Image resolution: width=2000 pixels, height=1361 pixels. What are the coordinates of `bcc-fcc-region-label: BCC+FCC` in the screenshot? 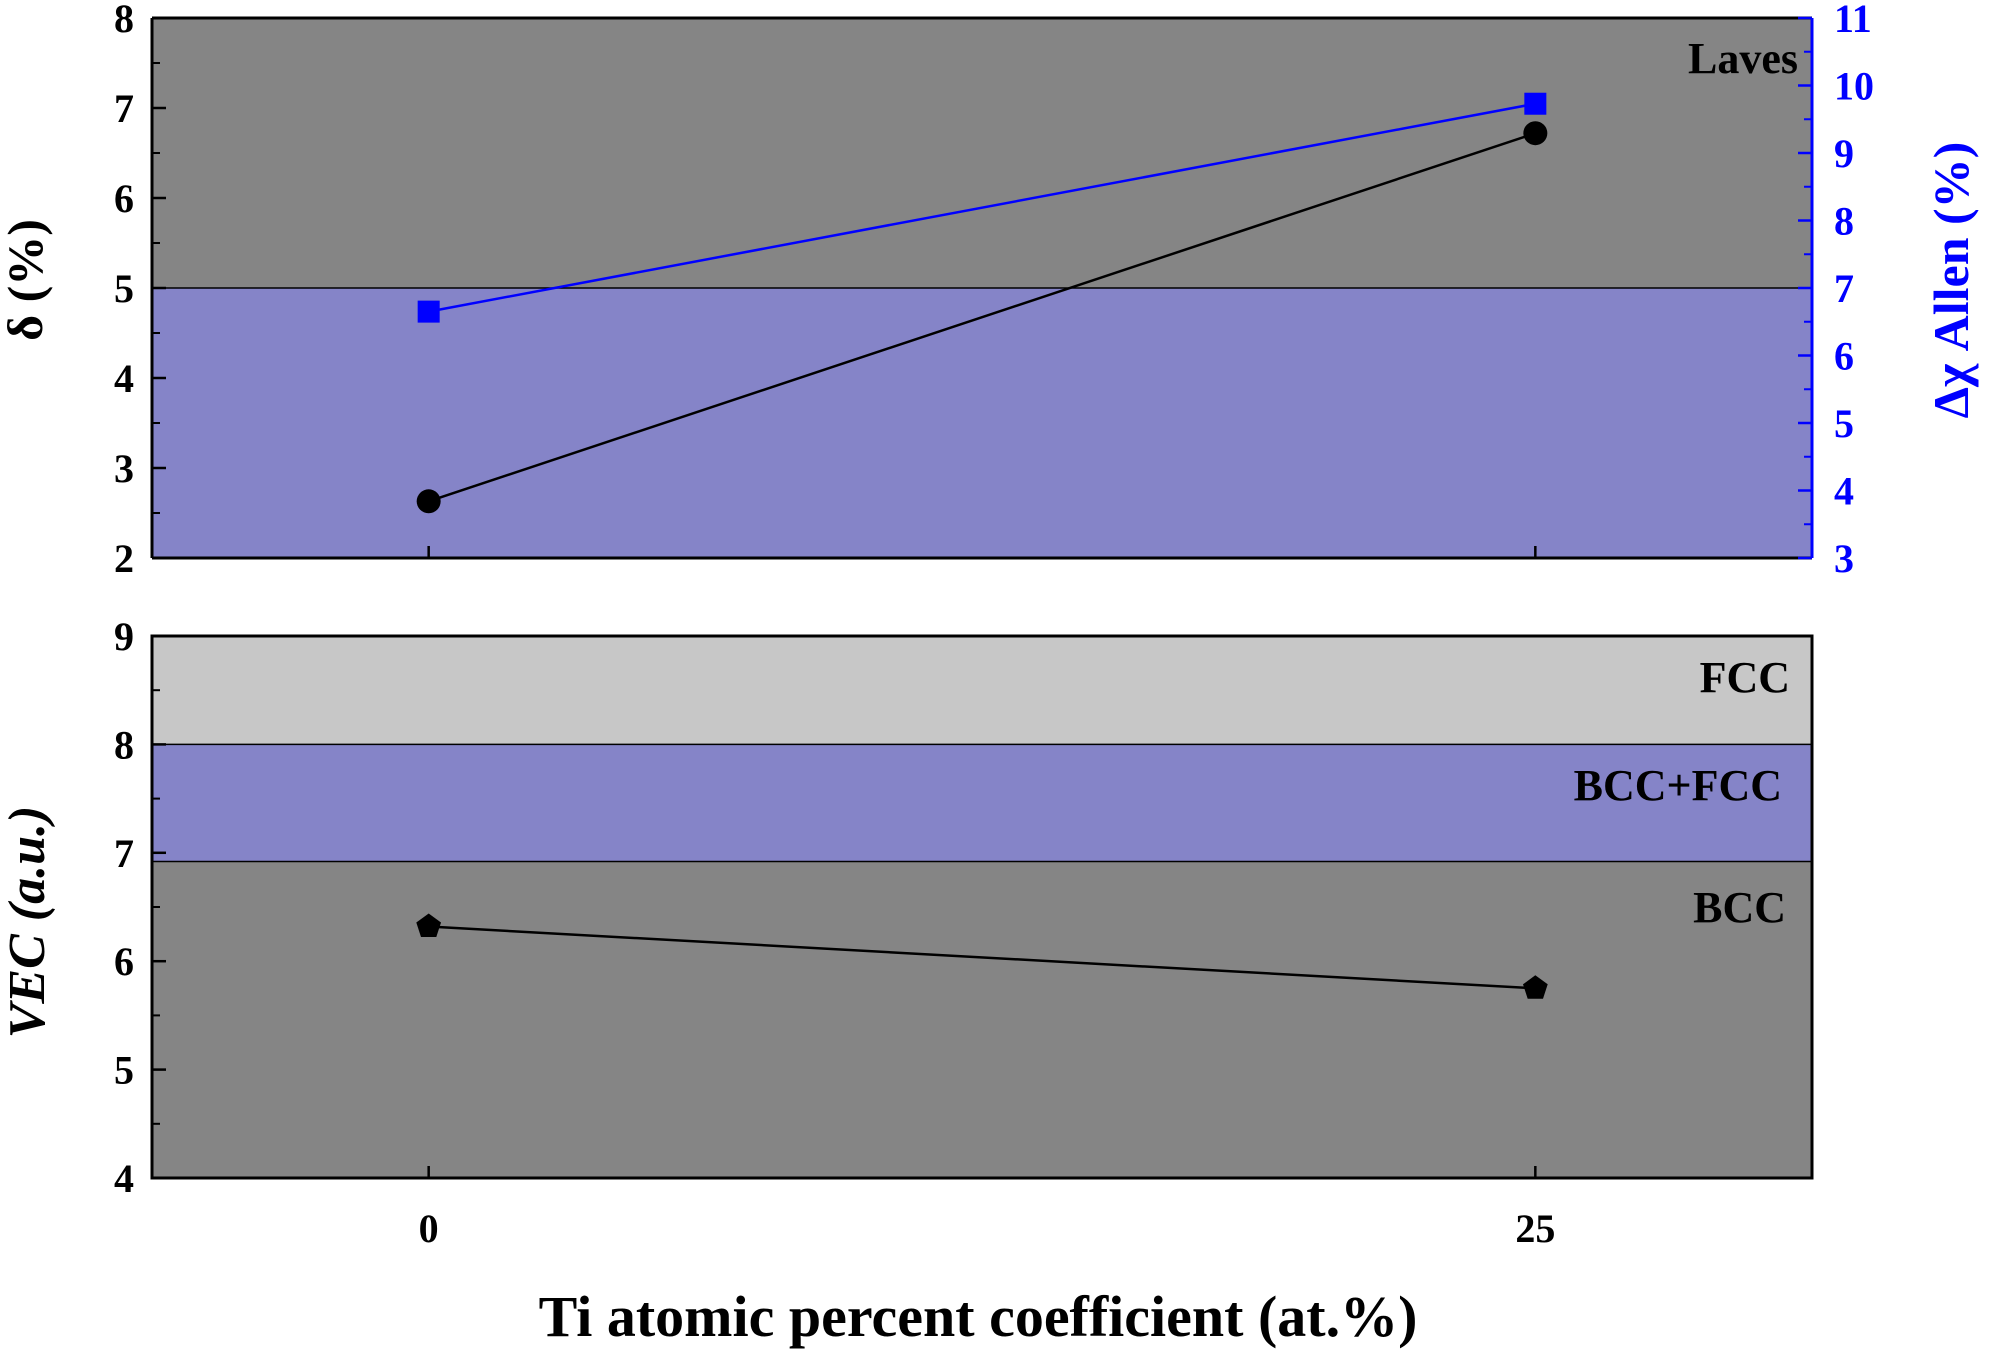 It's located at (1678, 785).